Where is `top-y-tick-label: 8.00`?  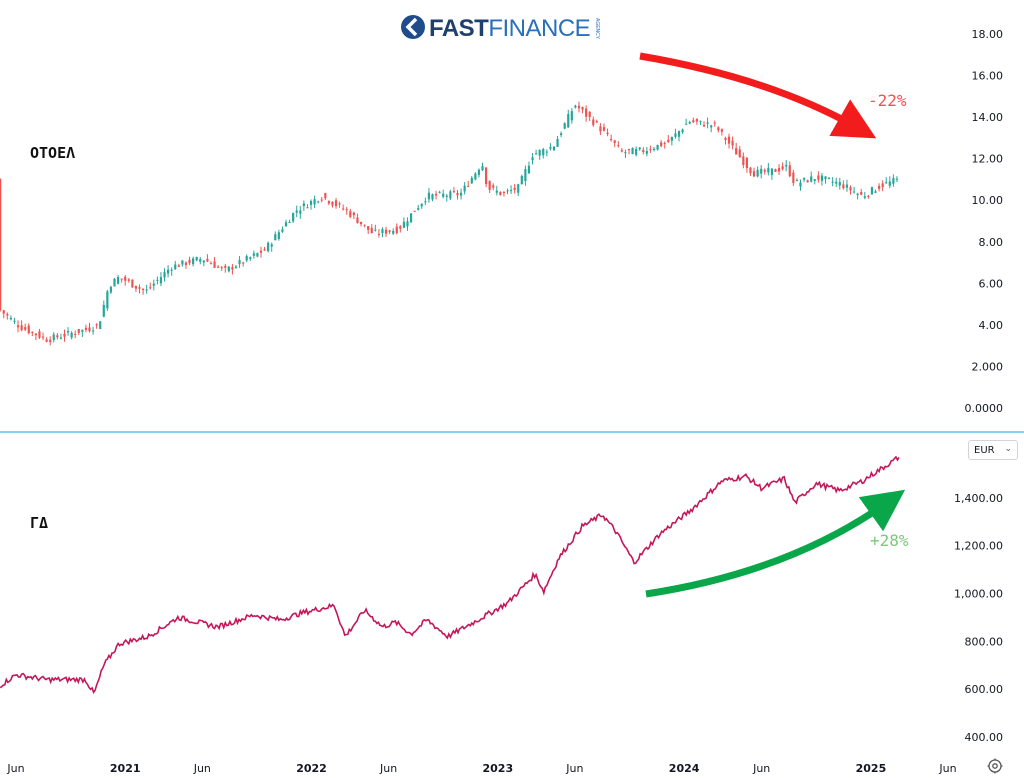
top-y-tick-label: 8.00 is located at coordinates (991, 242).